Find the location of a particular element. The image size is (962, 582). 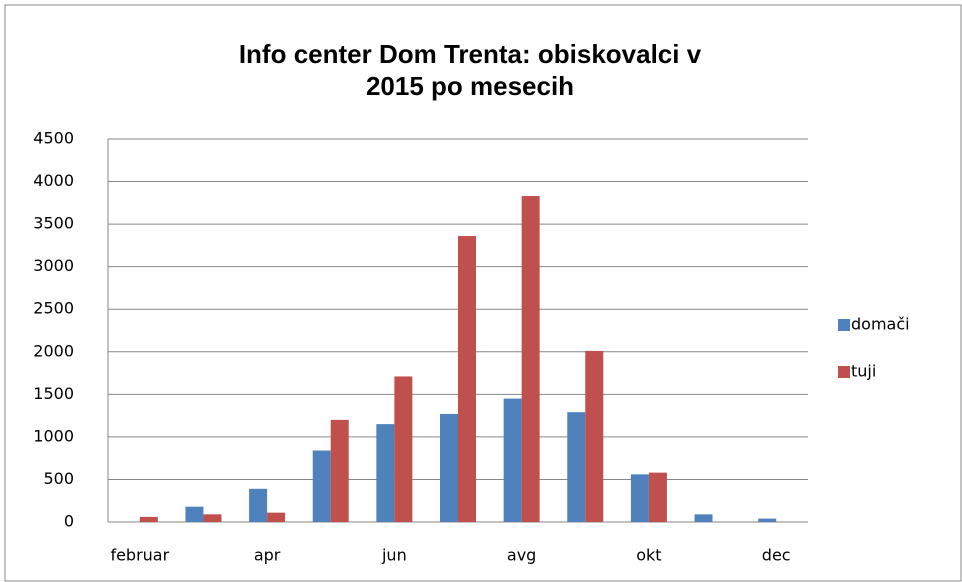

y-tick-label: 4000 is located at coordinates (53, 180).